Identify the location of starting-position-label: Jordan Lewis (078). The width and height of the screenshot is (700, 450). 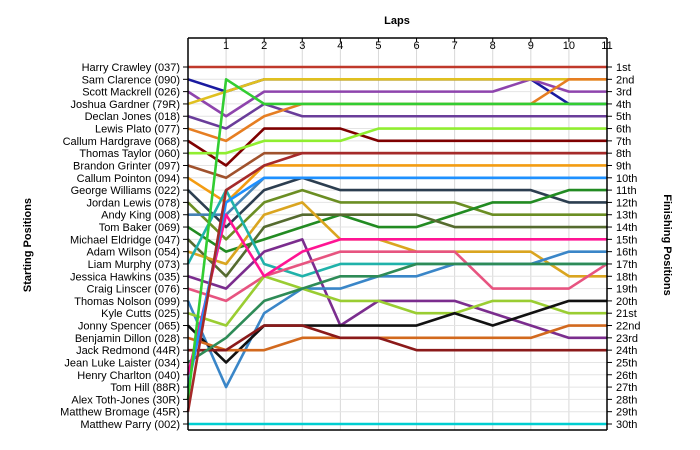
(133, 203).